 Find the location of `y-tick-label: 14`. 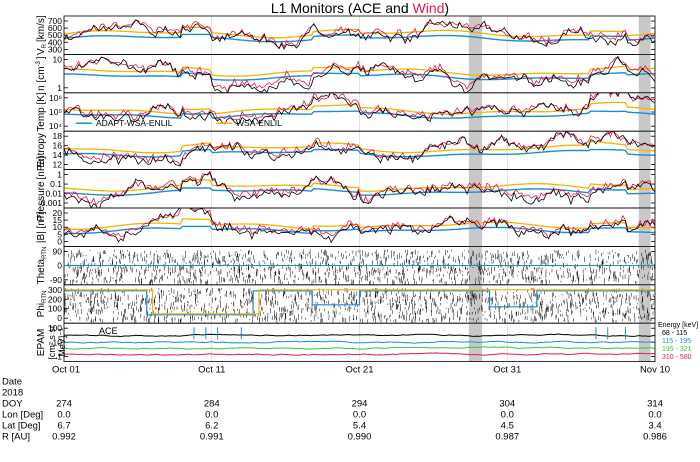

y-tick-label: 14 is located at coordinates (58, 155).